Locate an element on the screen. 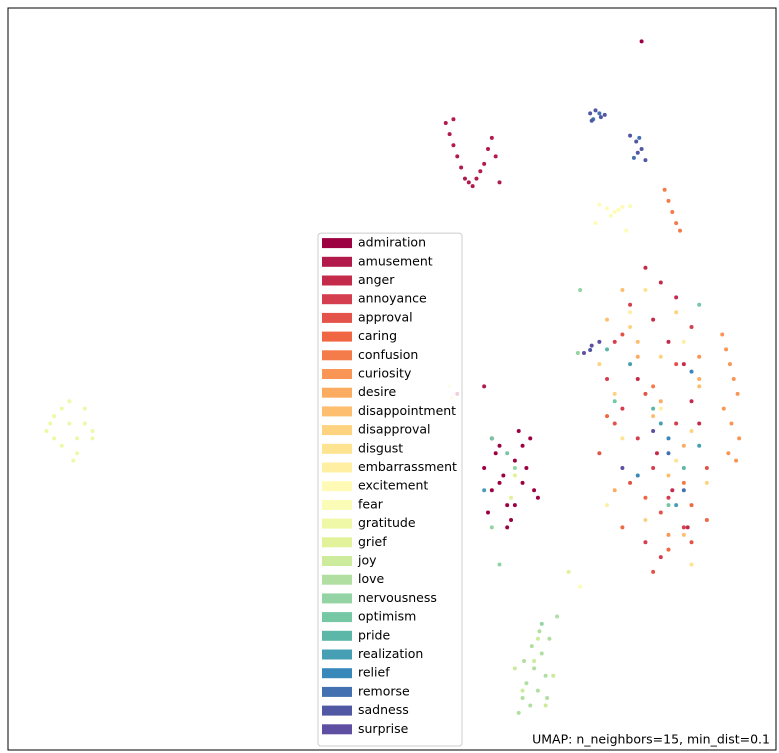 The width and height of the screenshot is (779, 753). legend-label: relief is located at coordinates (374, 672).